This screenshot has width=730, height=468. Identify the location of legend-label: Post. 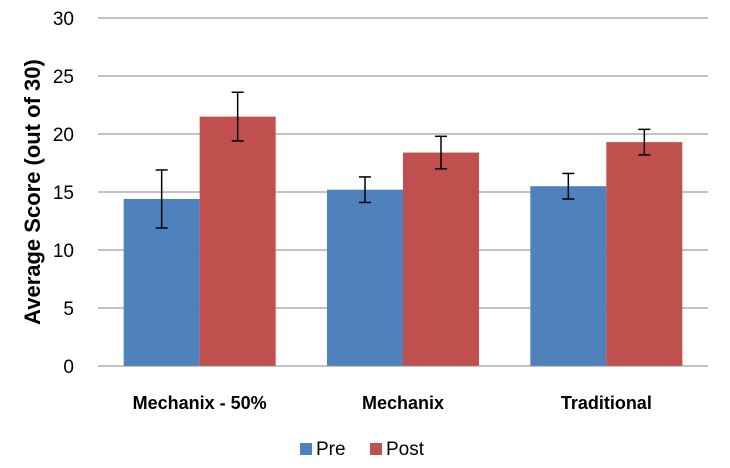
(405, 449).